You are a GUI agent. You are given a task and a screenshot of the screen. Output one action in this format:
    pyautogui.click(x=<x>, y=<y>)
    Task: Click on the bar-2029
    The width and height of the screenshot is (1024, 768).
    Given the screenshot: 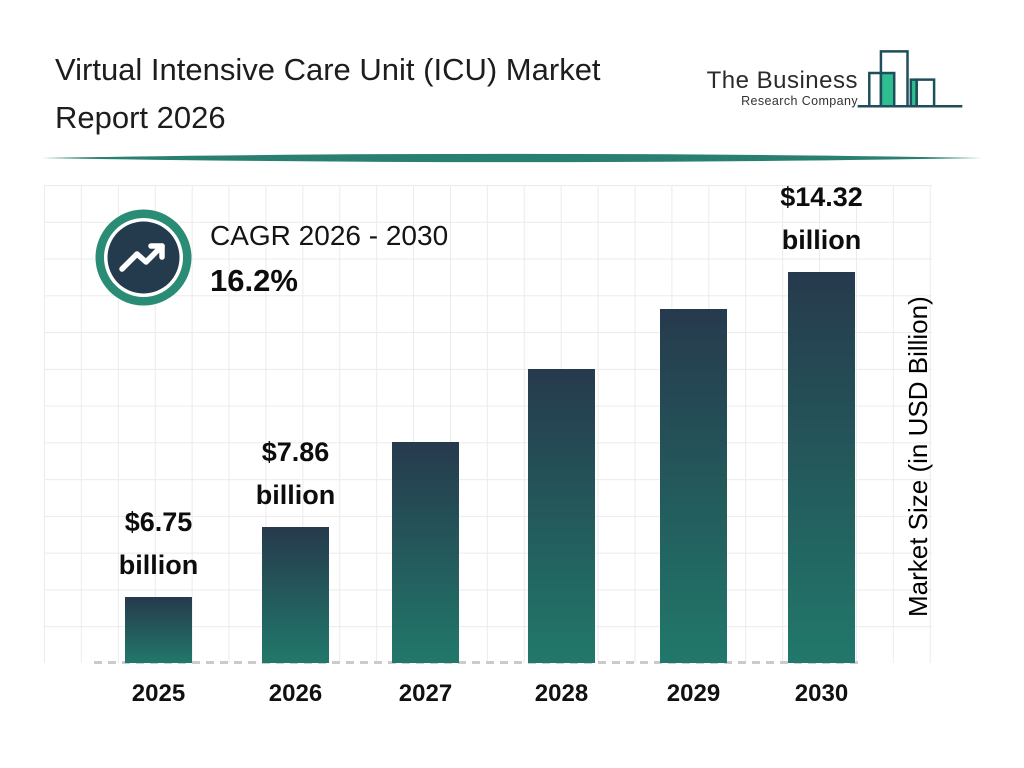 What is the action you would take?
    pyautogui.click(x=693, y=486)
    